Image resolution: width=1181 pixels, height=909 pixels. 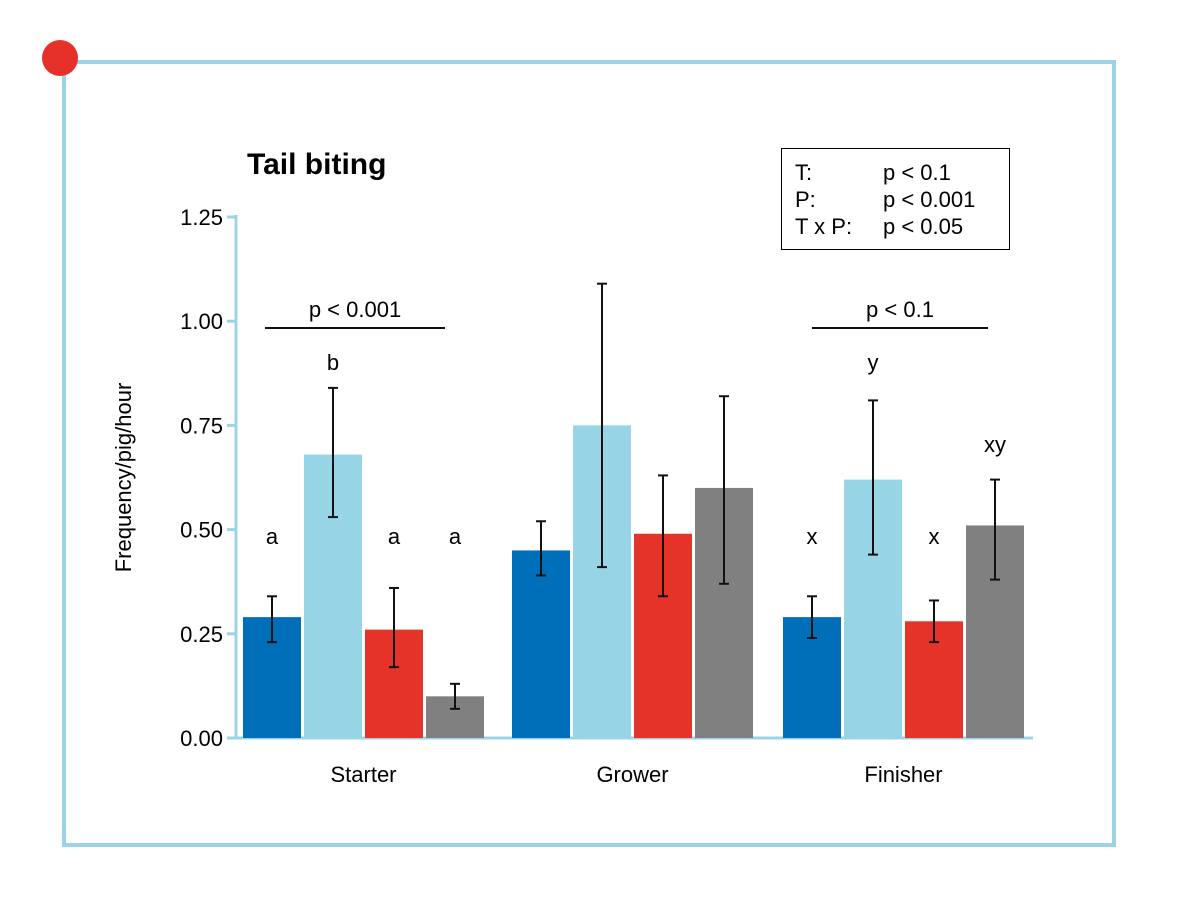 I want to click on stats-row: T x P: p < 0.05, so click(x=902, y=226).